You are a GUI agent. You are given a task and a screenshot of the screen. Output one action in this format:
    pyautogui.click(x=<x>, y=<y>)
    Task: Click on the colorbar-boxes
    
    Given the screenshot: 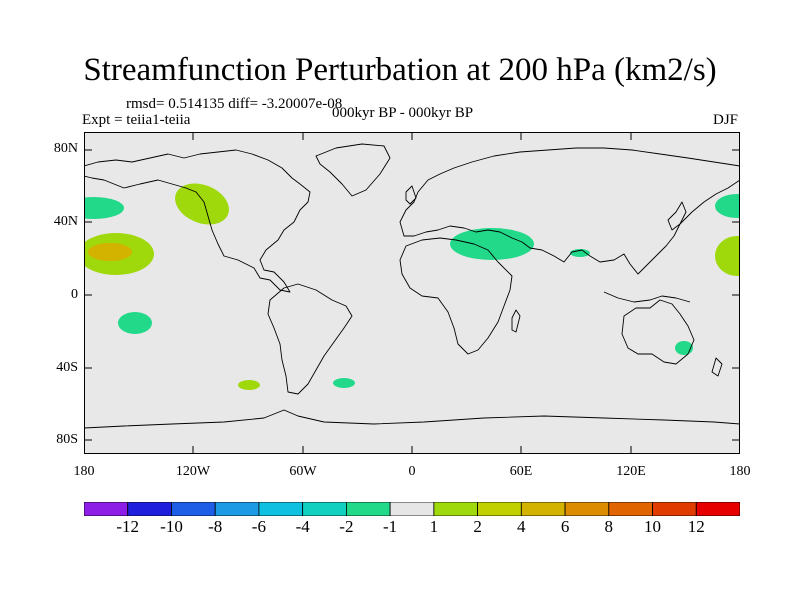 What is the action you would take?
    pyautogui.click(x=412, y=509)
    